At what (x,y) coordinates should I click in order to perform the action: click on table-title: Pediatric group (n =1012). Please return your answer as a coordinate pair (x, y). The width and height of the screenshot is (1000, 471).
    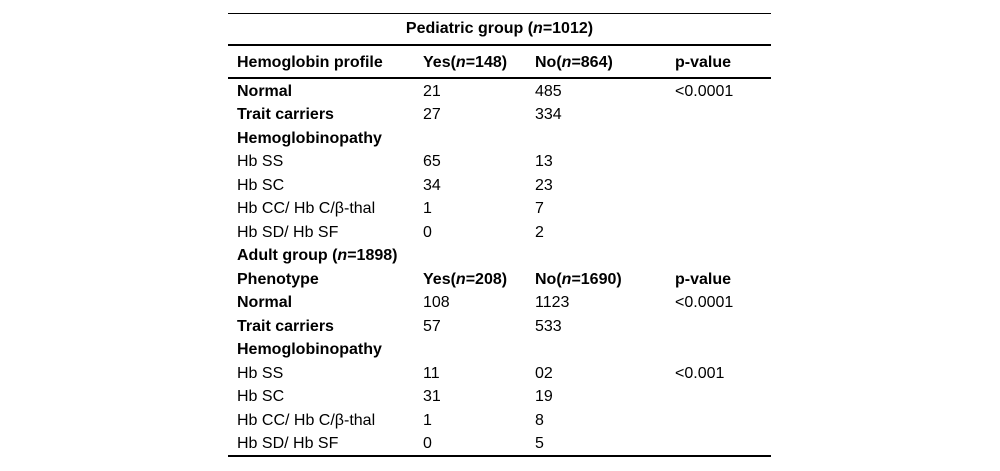
    Looking at the image, I should click on (499, 30).